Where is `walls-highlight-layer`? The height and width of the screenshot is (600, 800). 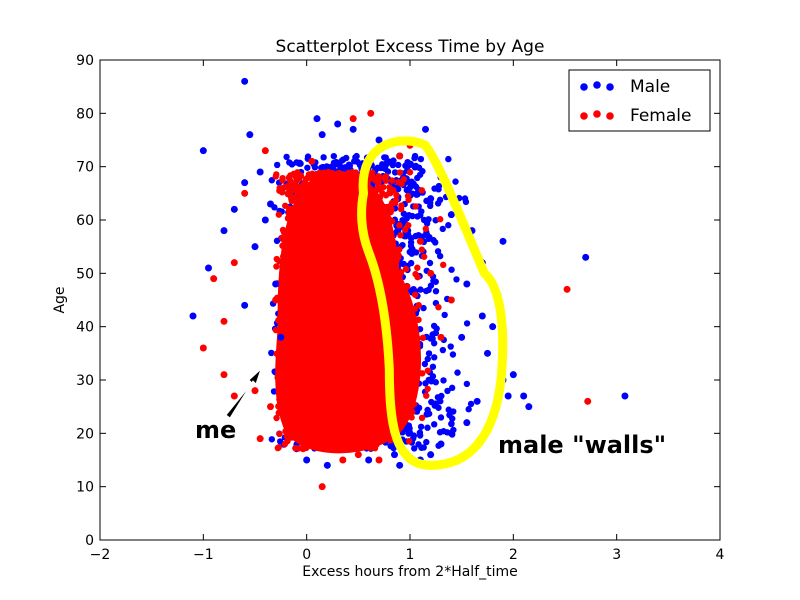 walls-highlight-layer is located at coordinates (432, 303).